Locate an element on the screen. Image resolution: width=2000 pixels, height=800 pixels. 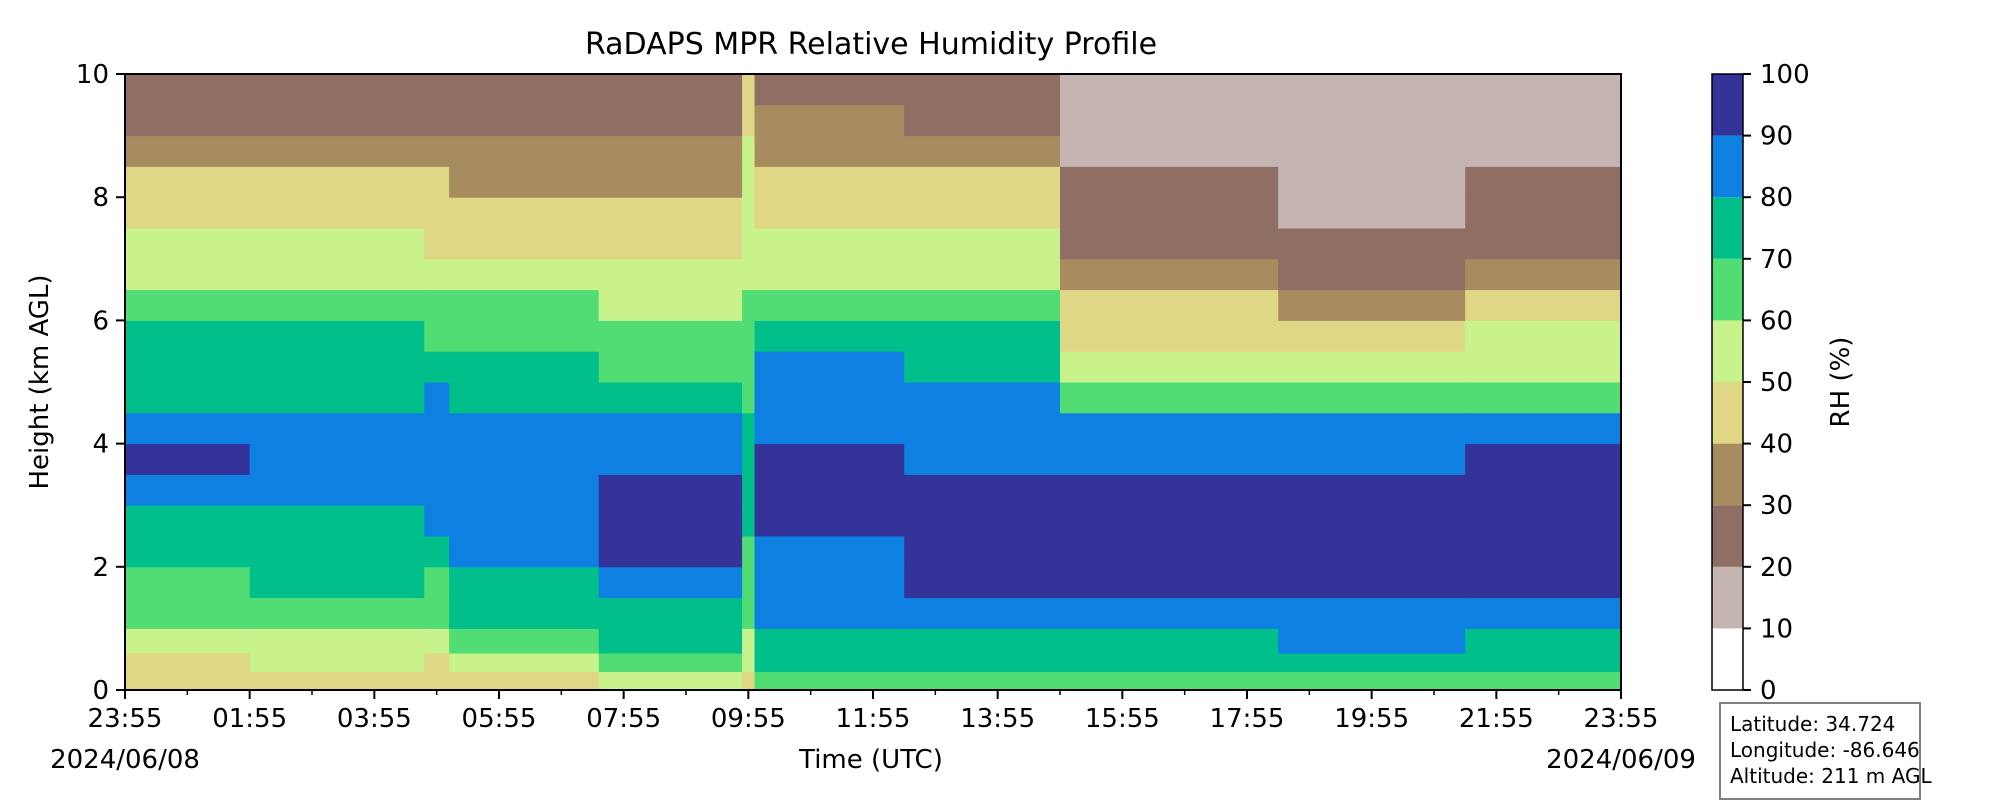
colorbar-label: RH (%) is located at coordinates (1841, 382).